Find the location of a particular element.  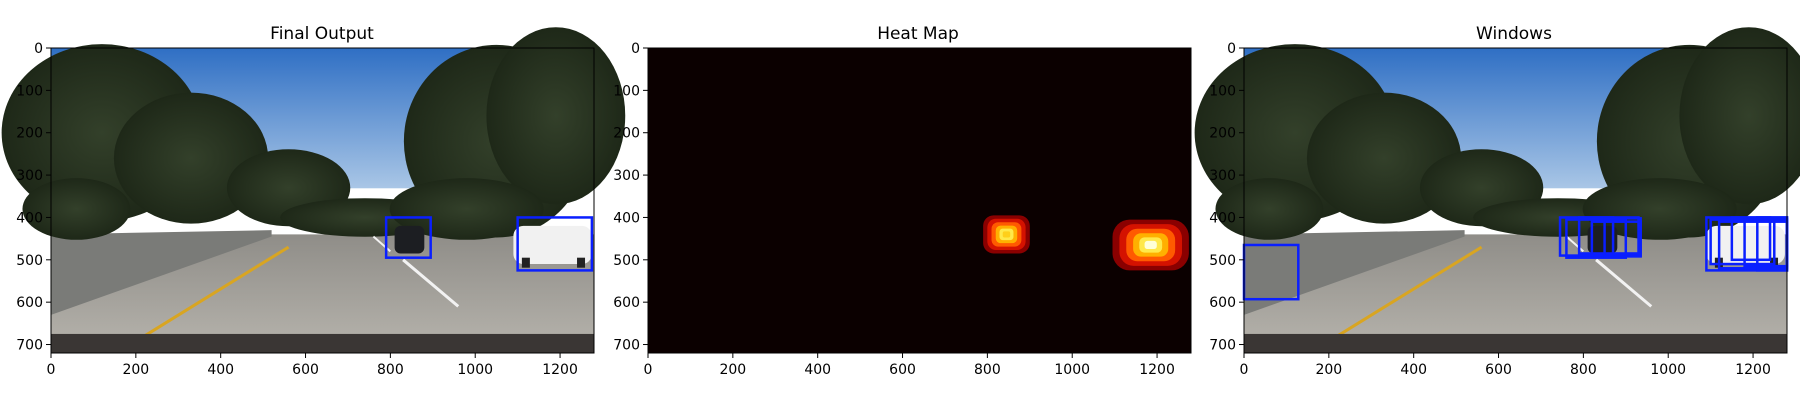

heat-blobs is located at coordinates (1086, 243).